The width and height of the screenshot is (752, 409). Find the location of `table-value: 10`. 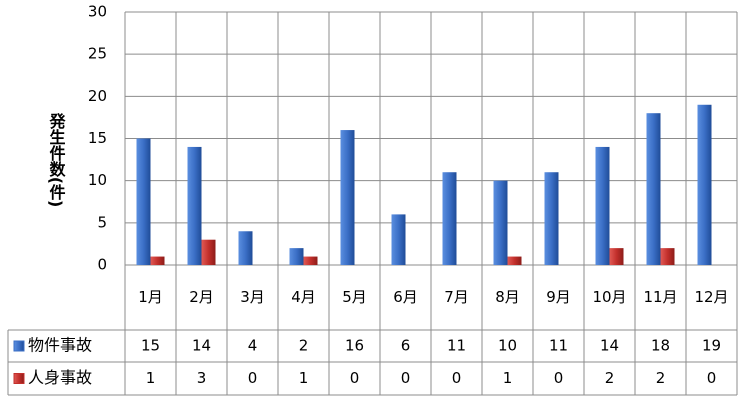

table-value: 10 is located at coordinates (507, 346).